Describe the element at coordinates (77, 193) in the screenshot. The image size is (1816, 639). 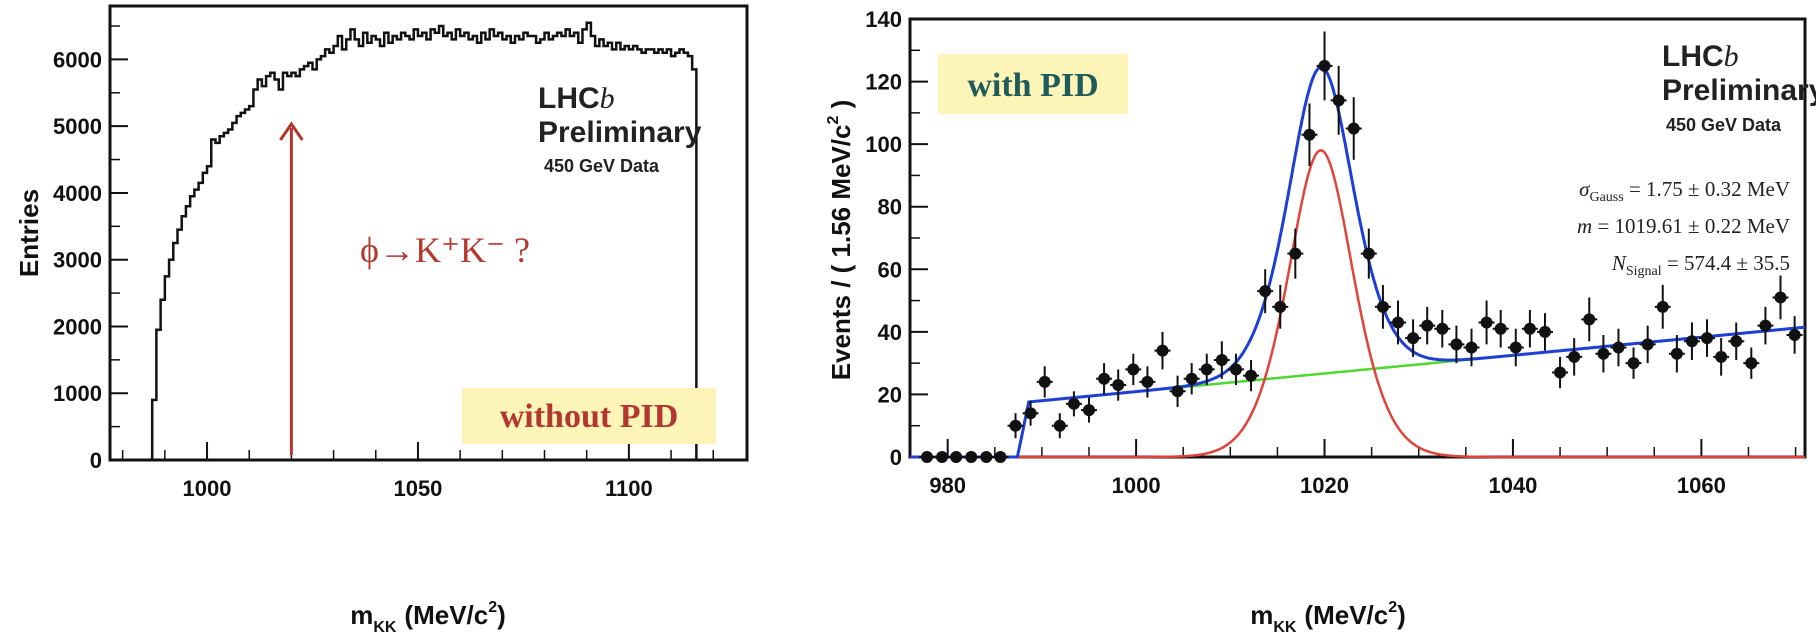
I see `y-tick-label: 4000` at that location.